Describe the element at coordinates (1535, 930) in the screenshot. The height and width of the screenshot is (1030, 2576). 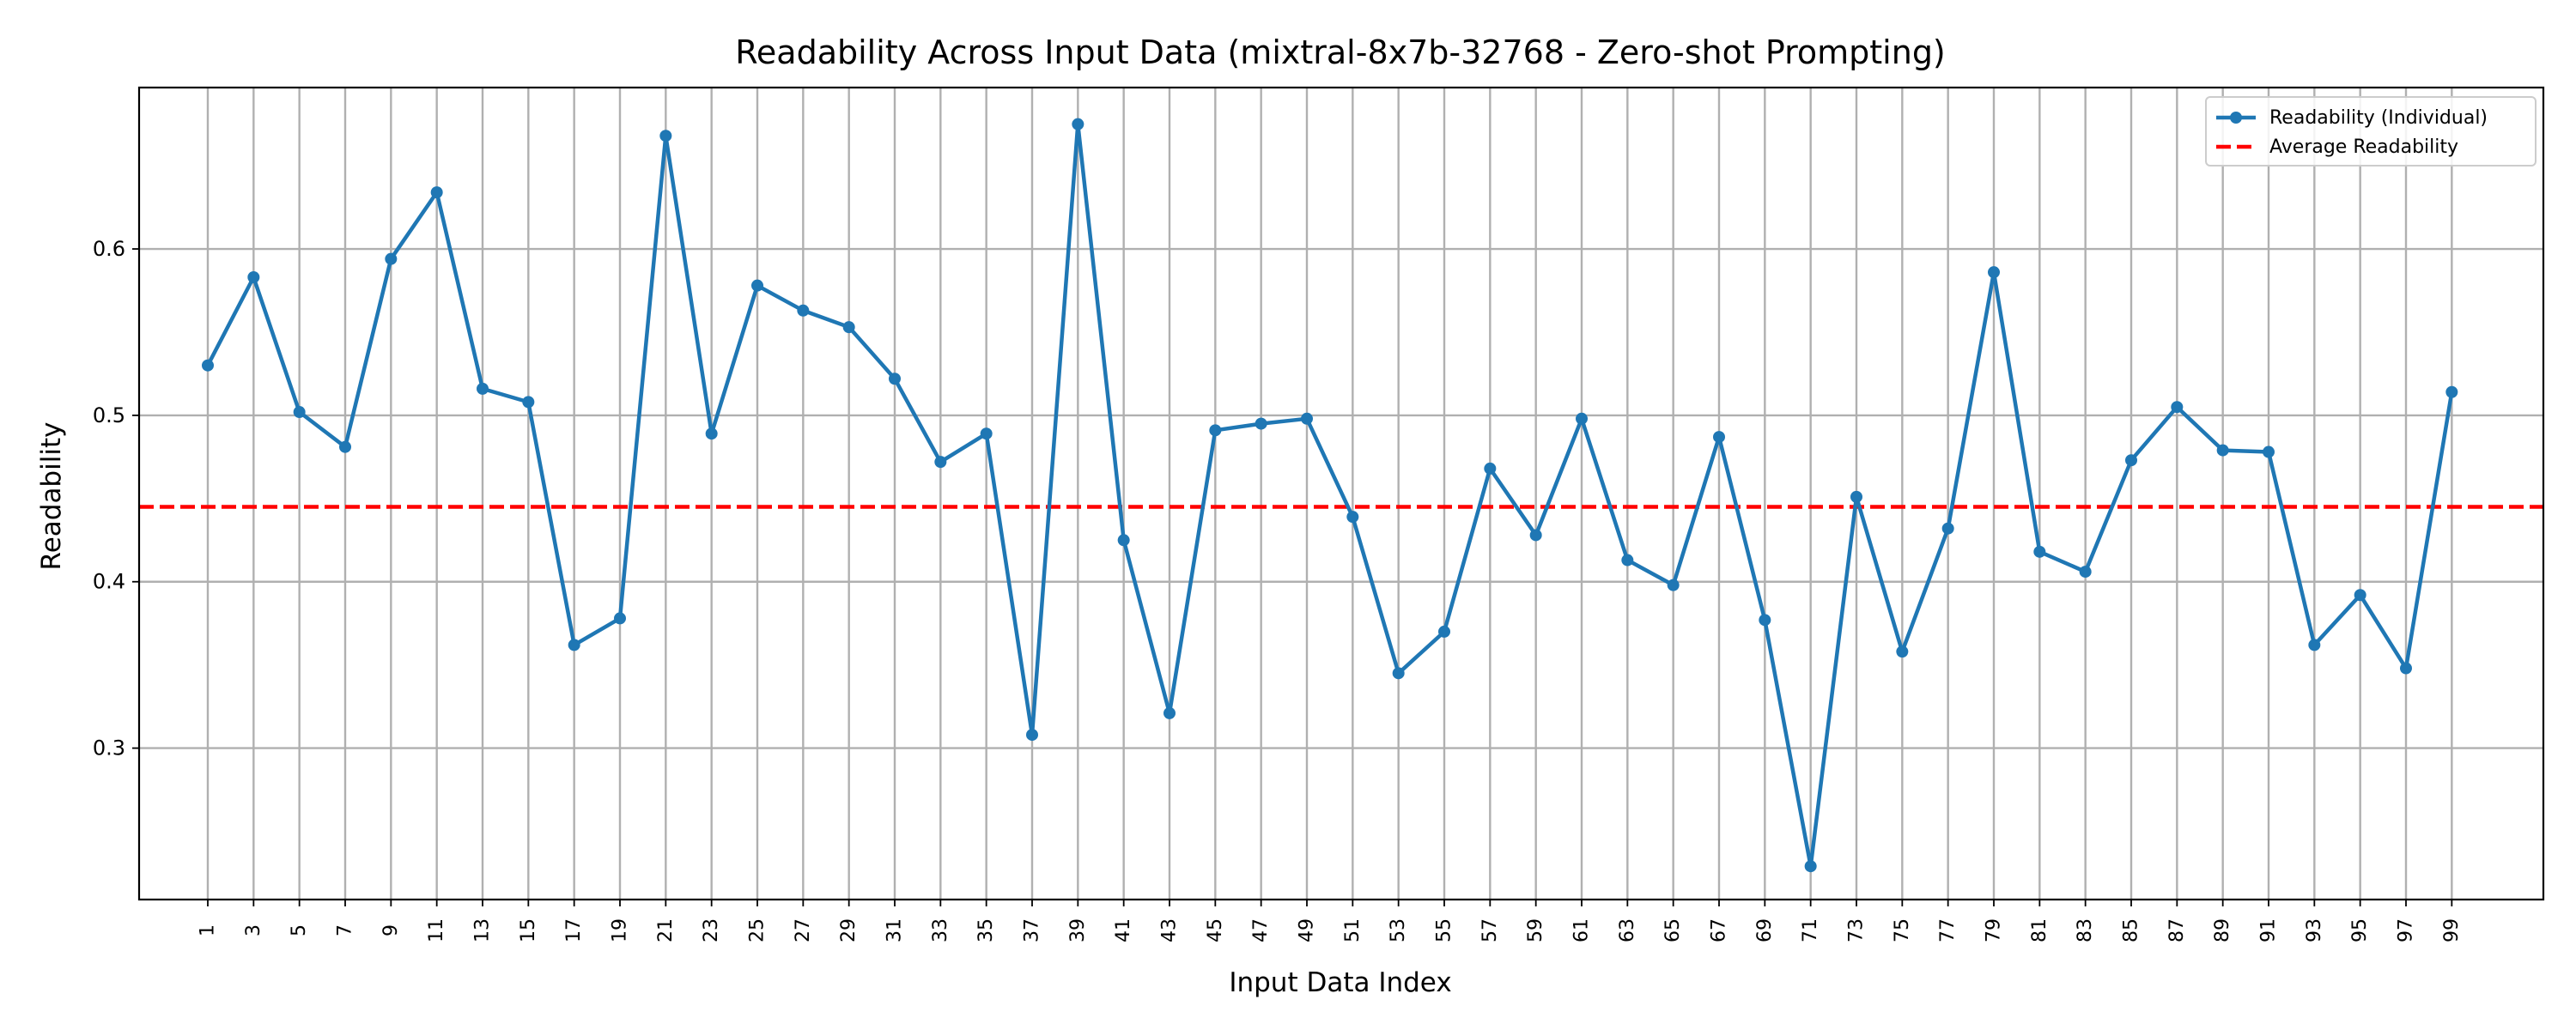
I see `x-tick-label: 59` at that location.